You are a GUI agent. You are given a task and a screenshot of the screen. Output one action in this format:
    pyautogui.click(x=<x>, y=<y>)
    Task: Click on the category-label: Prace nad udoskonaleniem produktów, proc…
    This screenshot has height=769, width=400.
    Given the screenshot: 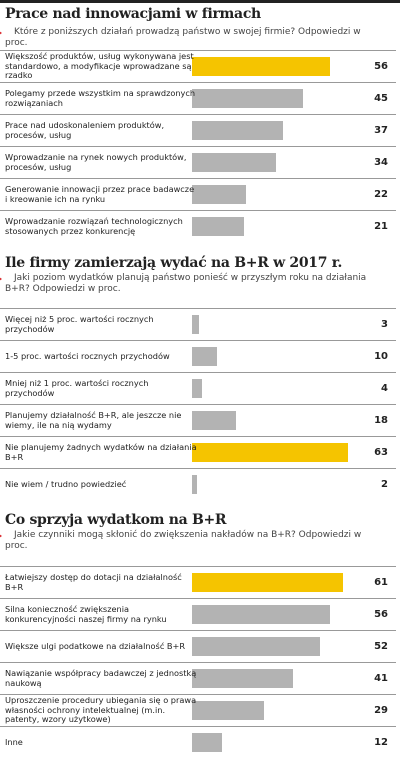 What is the action you would take?
    pyautogui.click(x=85, y=129)
    